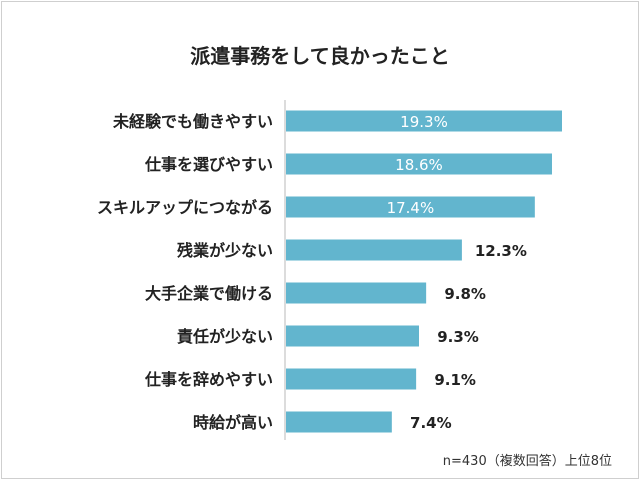 The image size is (640, 480). What do you see at coordinates (320, 56) in the screenshot?
I see `chart-title: 派遣事務をして良かったこと` at bounding box center [320, 56].